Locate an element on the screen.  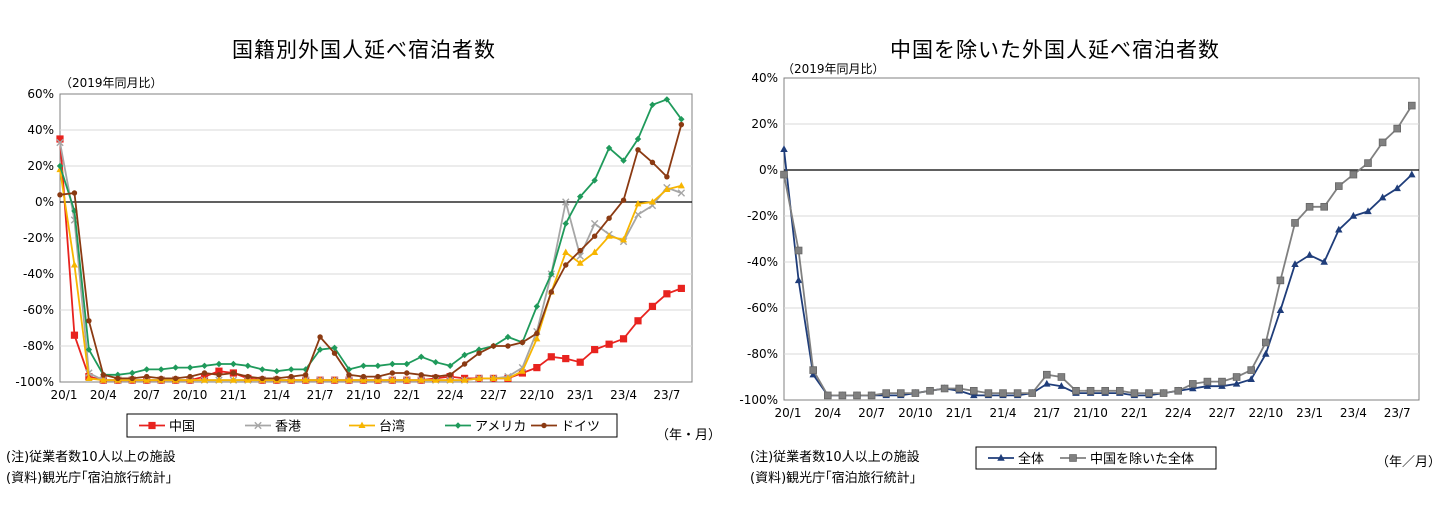
right-x-tick-label: 22/10 is located at coordinates (1266, 413).